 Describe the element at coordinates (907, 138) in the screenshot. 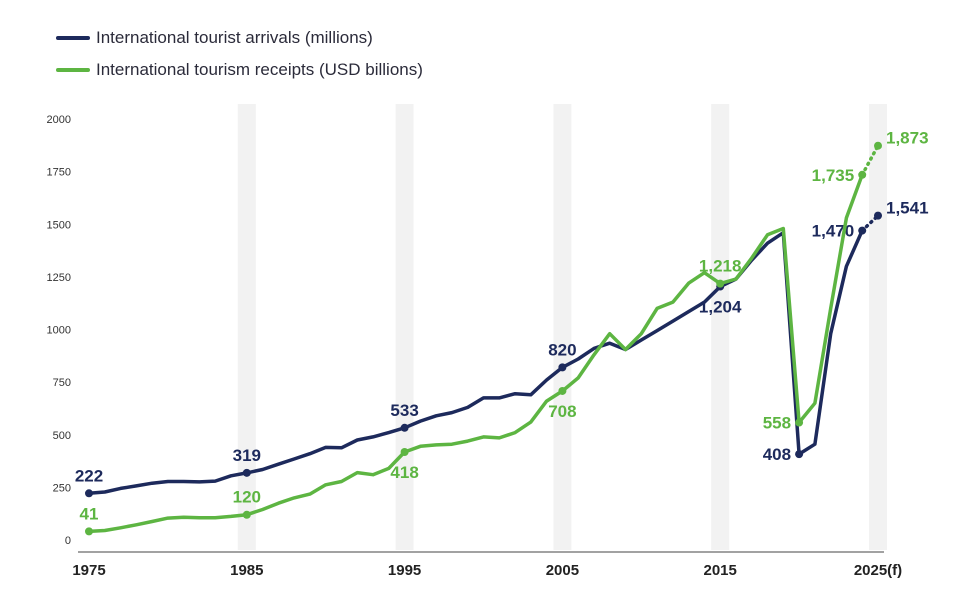

I see `data-label-receipts-2025: 1,873` at that location.